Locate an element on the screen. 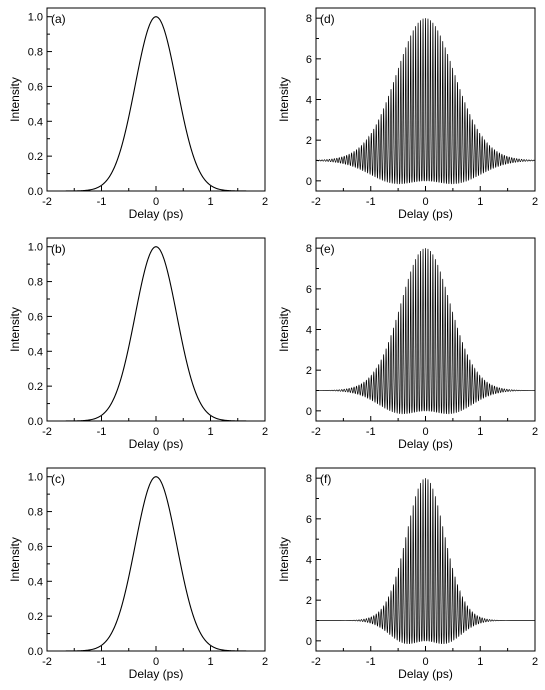 The height and width of the screenshot is (690, 545). panel-label: (e) is located at coordinates (327, 249).